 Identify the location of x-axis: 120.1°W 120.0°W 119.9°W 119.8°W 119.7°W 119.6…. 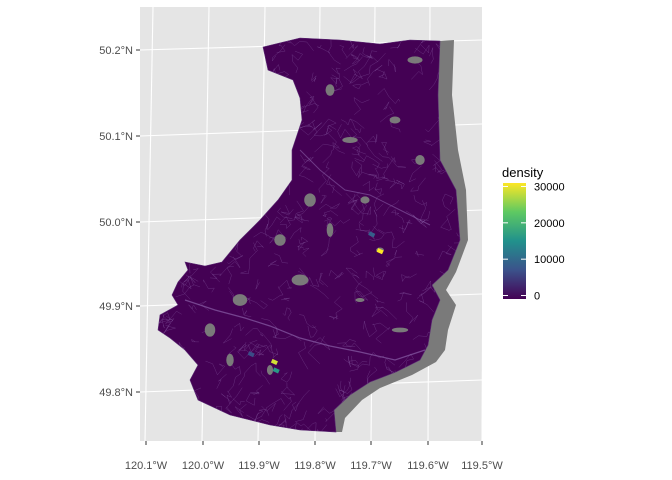
(314, 456).